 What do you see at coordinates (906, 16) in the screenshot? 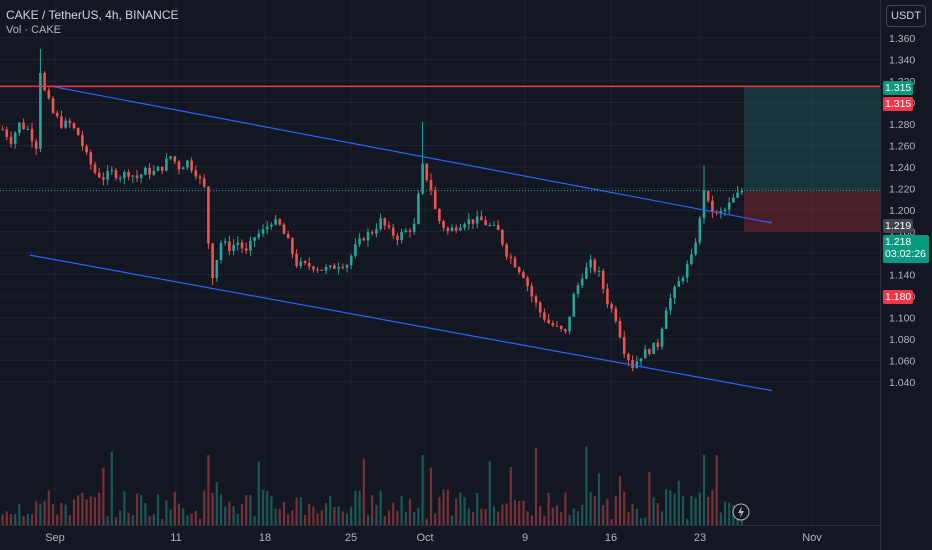
I see `currency-button: USDT` at bounding box center [906, 16].